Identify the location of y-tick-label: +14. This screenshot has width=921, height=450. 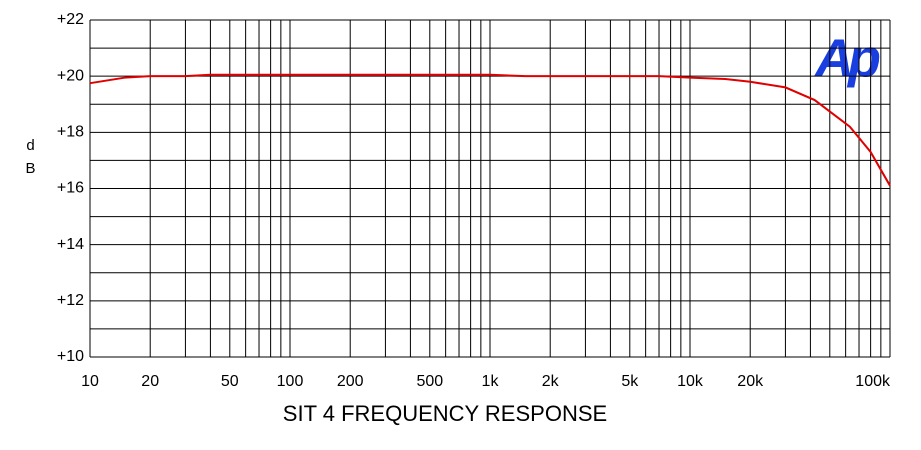
(70, 244).